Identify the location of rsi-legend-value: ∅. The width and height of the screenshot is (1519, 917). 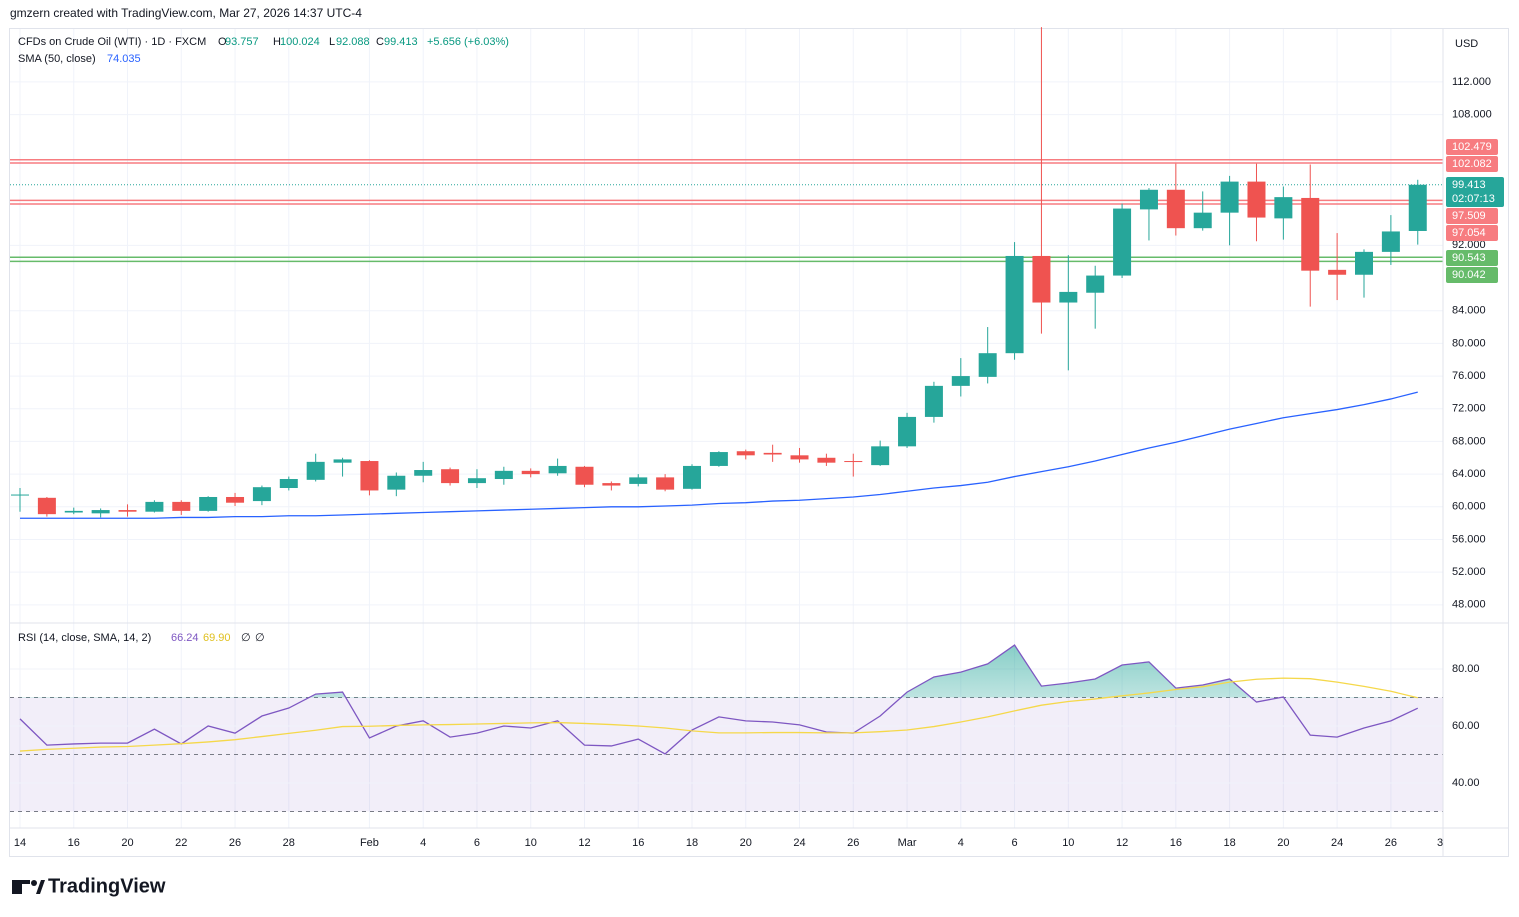
(260, 638).